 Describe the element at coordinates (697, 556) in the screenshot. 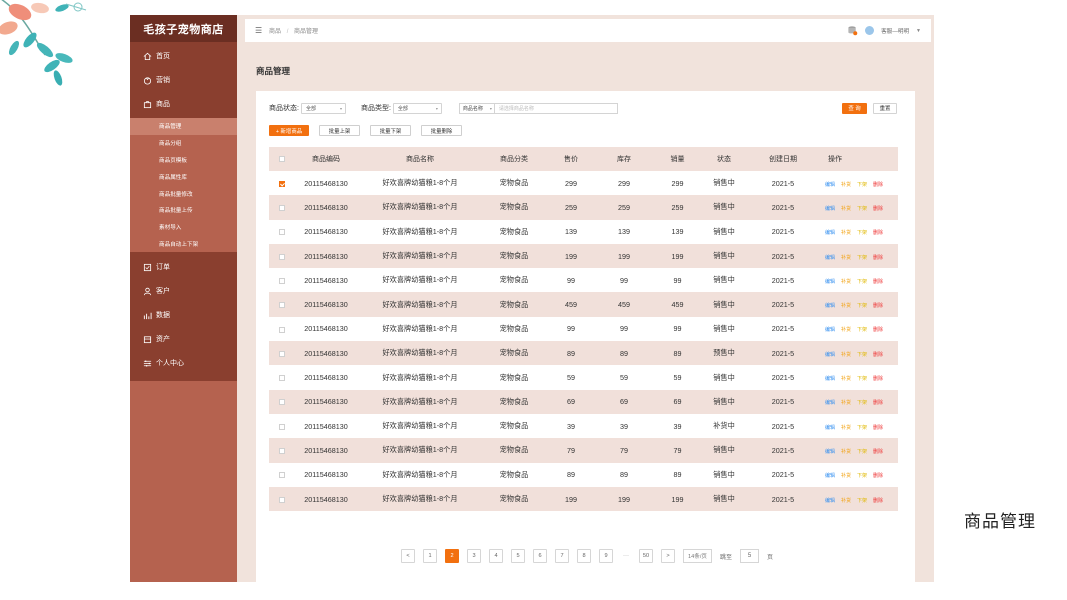

I see `page-size-select: 14条/页` at that location.